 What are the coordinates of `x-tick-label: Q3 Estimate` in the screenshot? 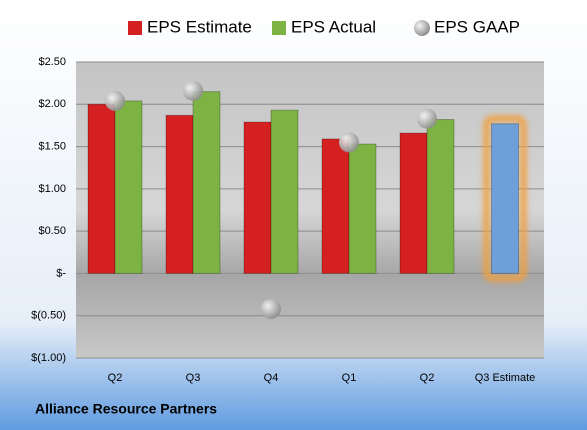 It's located at (505, 378).